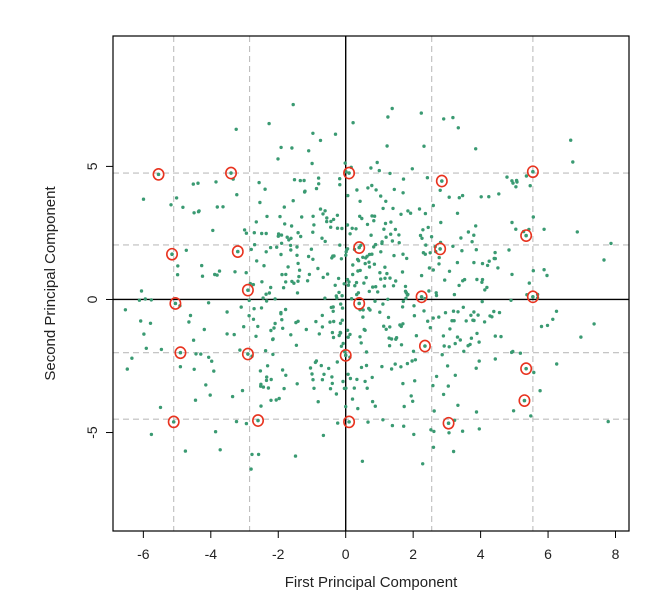 This screenshot has height=610, width=654. I want to click on x-tick-label: -6, so click(143, 554).